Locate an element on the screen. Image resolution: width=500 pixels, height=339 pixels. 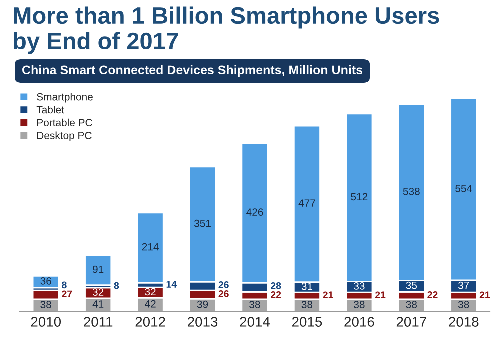
data-label: 351 is located at coordinates (202, 224).